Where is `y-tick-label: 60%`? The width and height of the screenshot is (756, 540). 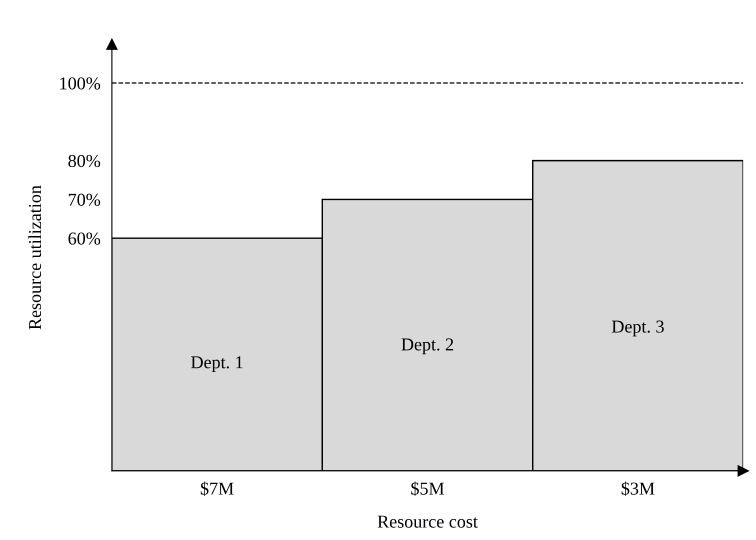
y-tick-label: 60% is located at coordinates (84, 238).